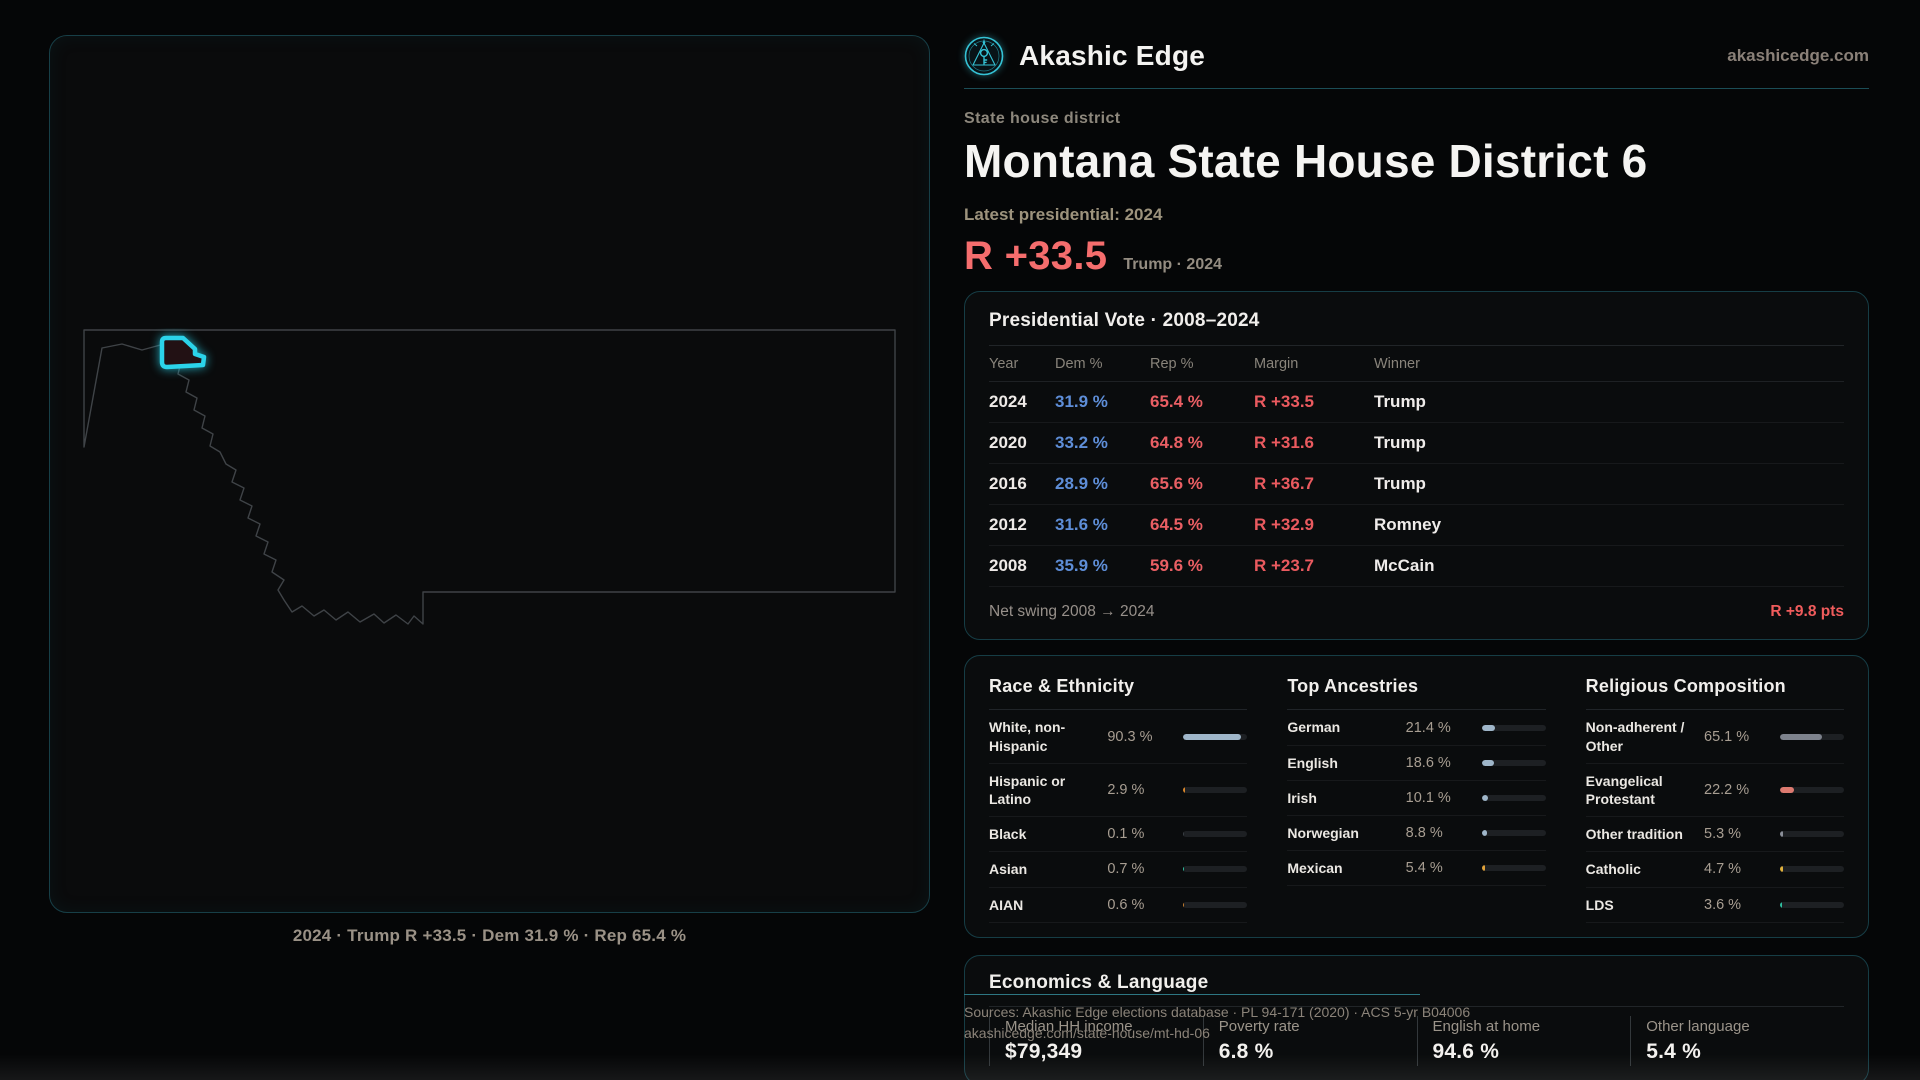 This screenshot has width=1920, height=1080. What do you see at coordinates (1314, 727) in the screenshot?
I see `demographic-label: German` at bounding box center [1314, 727].